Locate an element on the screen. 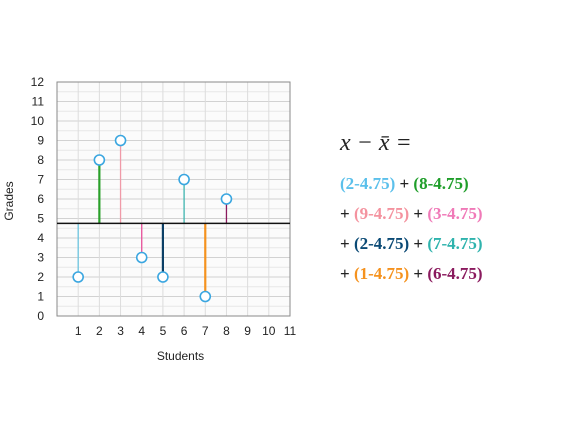  x-tick-label: 8 is located at coordinates (226, 331).